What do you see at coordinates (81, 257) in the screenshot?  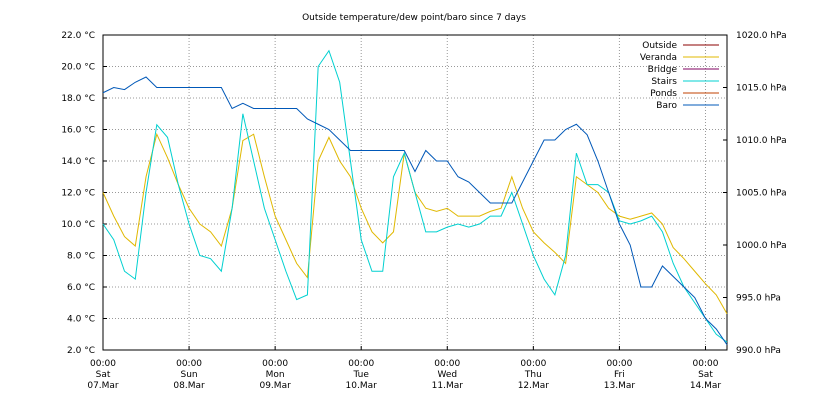 I see `y-tick-label: 8.0 °C` at bounding box center [81, 257].